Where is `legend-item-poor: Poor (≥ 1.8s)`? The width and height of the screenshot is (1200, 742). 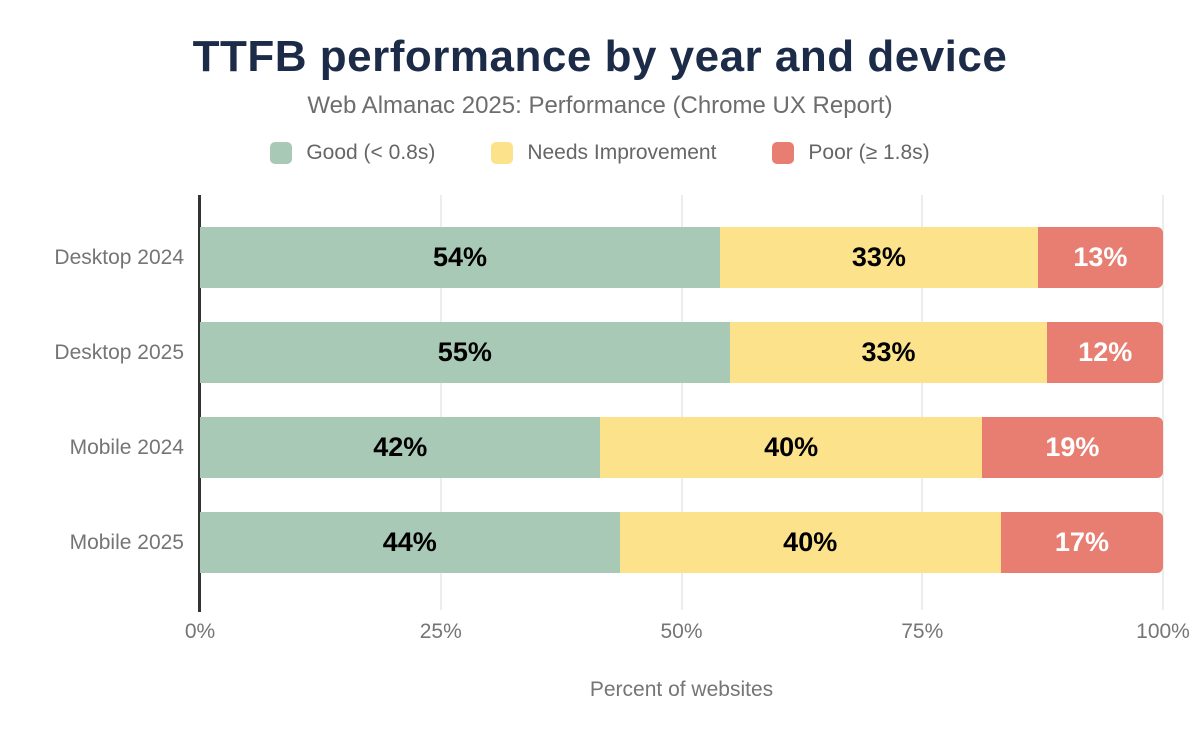
legend-item-poor: Poor (≥ 1.8s) is located at coordinates (851, 153).